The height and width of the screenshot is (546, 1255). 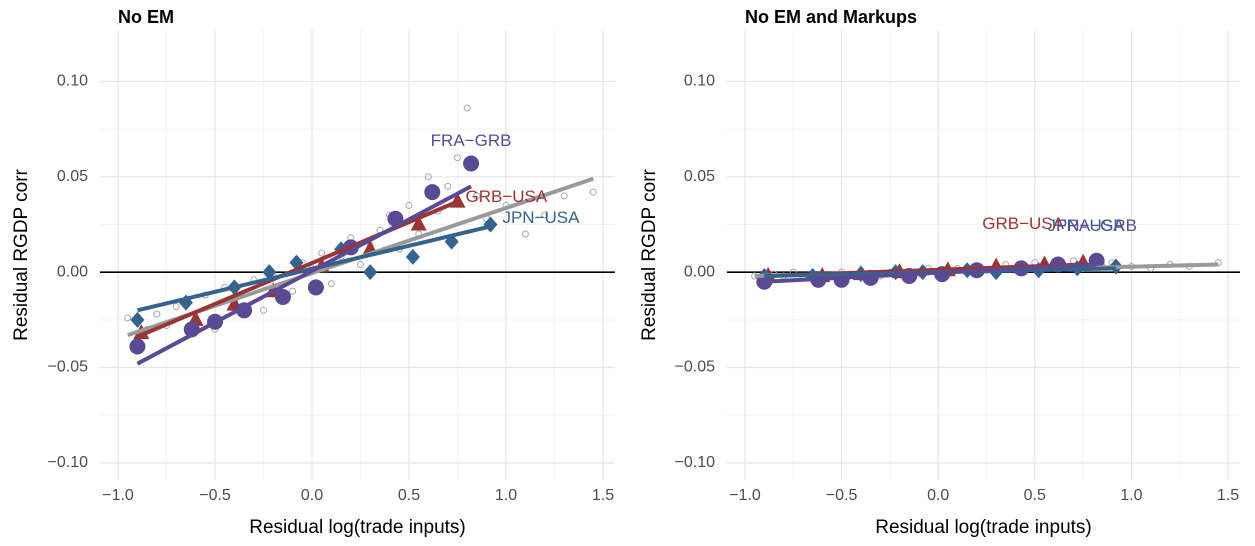 What do you see at coordinates (146, 17) in the screenshot?
I see `chart-title: No EM` at bounding box center [146, 17].